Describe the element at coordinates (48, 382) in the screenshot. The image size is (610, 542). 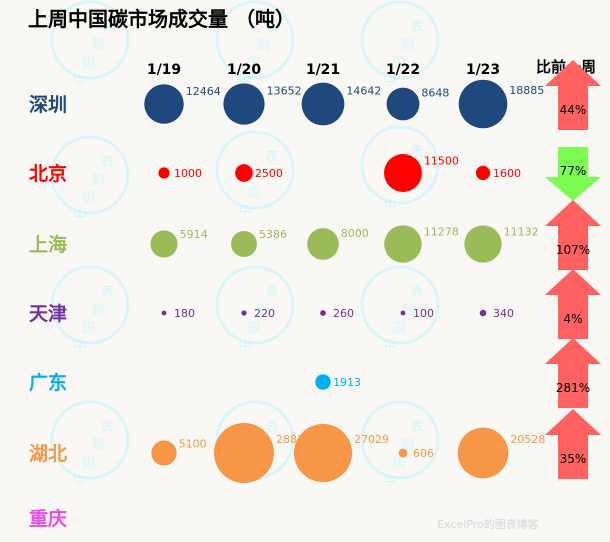
I see `row-label: 广东` at that location.